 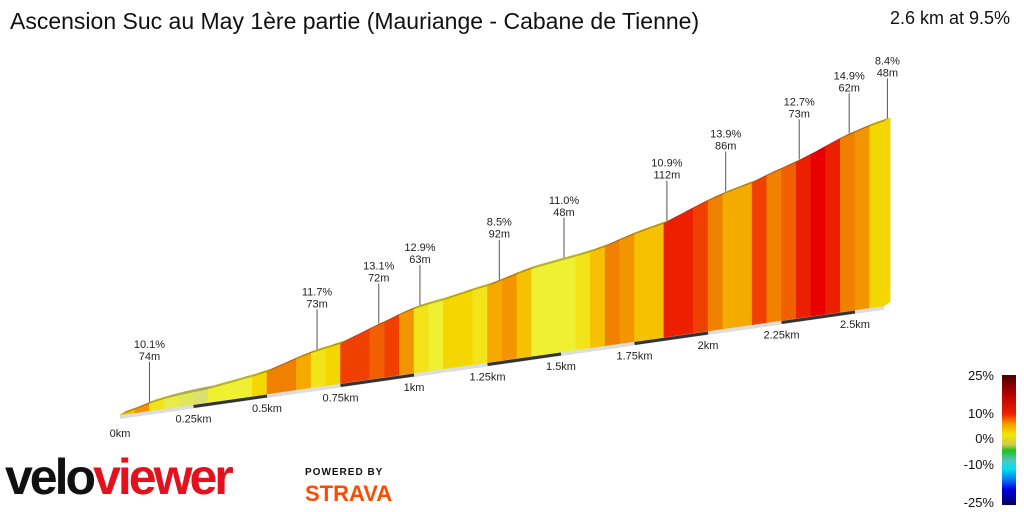 What do you see at coordinates (120, 434) in the screenshot?
I see `x-tick-label: 0km` at bounding box center [120, 434].